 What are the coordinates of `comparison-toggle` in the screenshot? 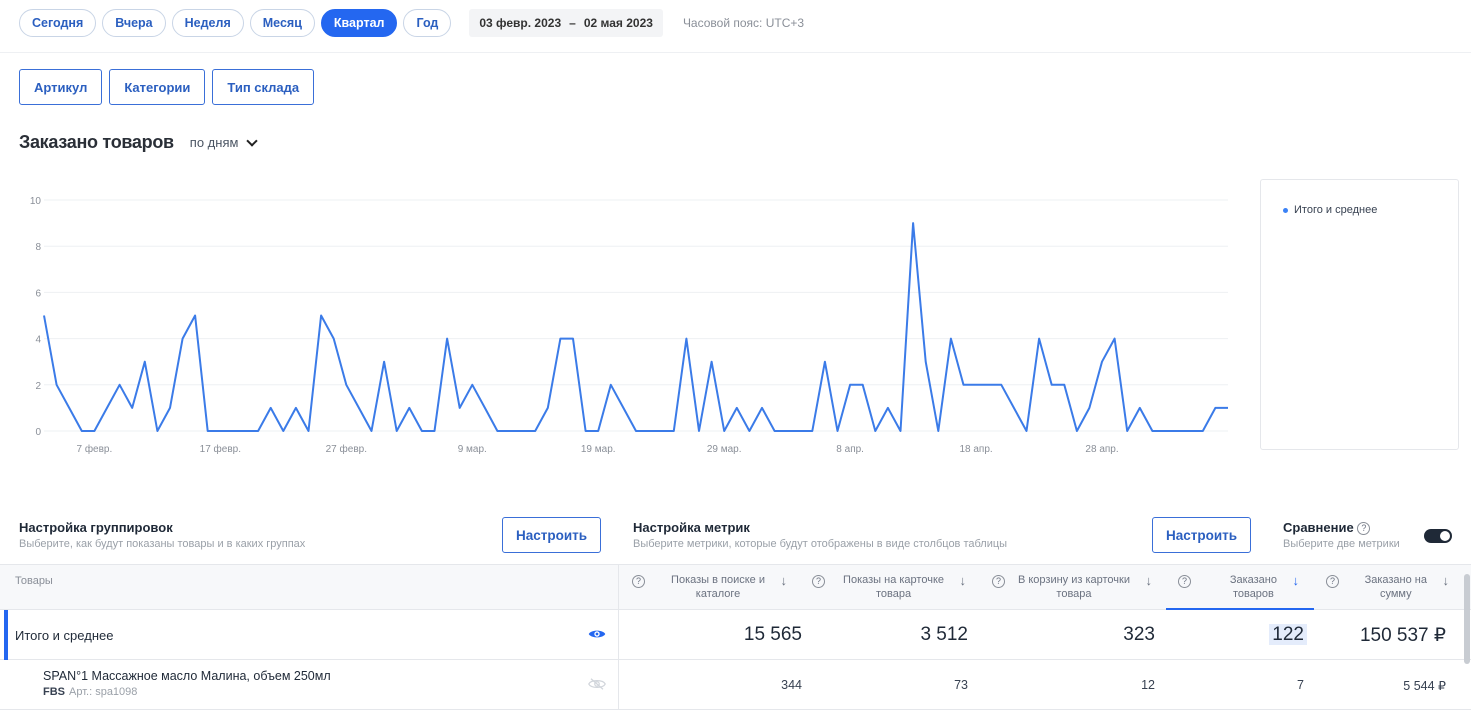 It's located at (1438, 536).